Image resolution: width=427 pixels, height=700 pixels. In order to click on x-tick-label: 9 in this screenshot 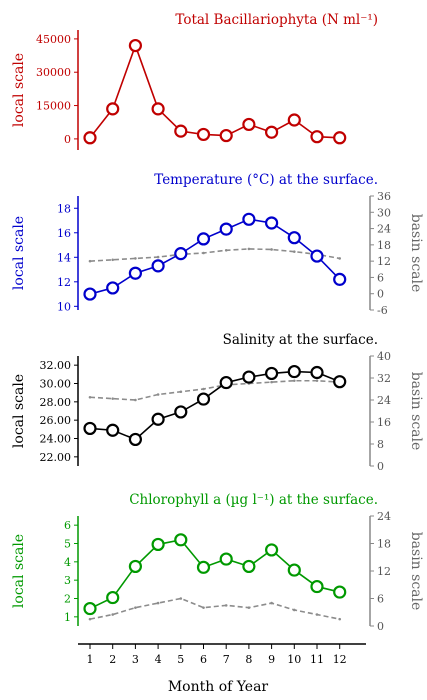, I will do `click(271, 659)`.